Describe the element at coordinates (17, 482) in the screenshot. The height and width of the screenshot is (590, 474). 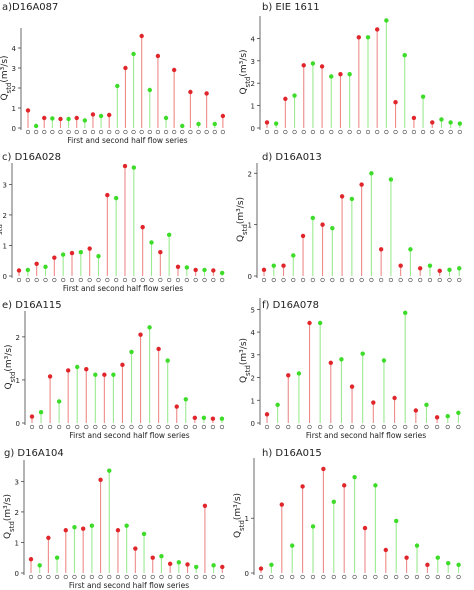
I see `y-tick-label: 3` at that location.